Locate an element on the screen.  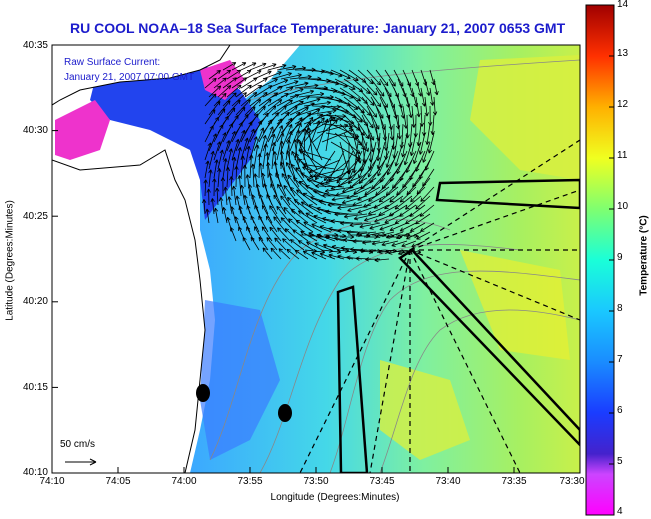
y-tick-label: 40:10 is located at coordinates (35, 472).